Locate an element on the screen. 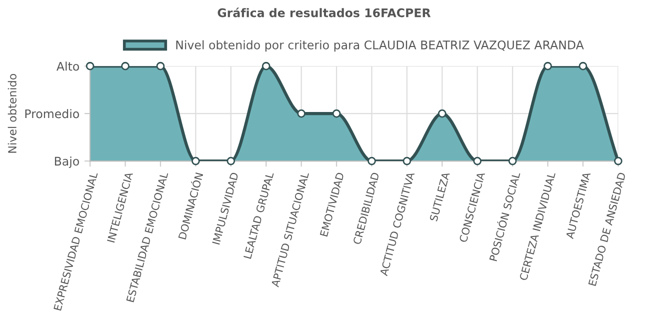  text: Bajo is located at coordinates (67, 162).